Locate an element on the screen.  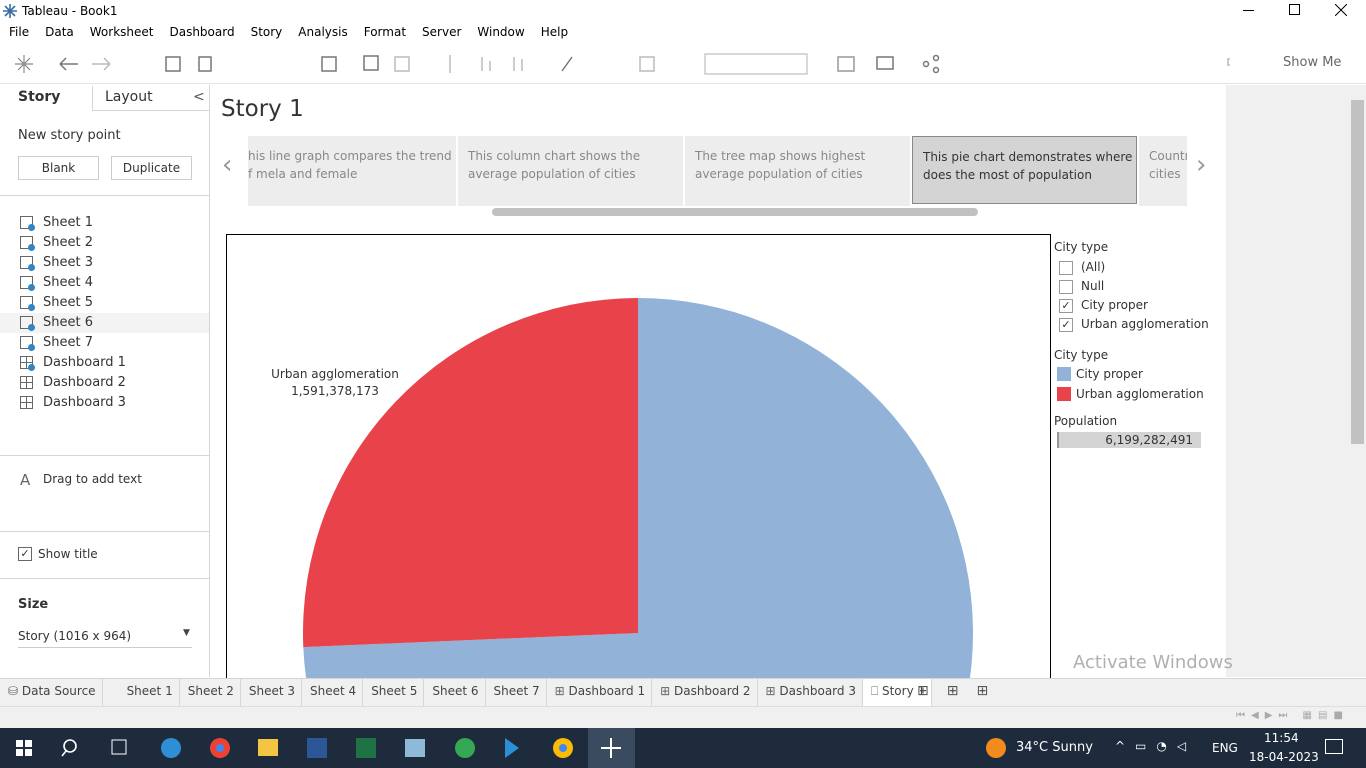
sheet-tab: Sheet 2 is located at coordinates (210, 692).